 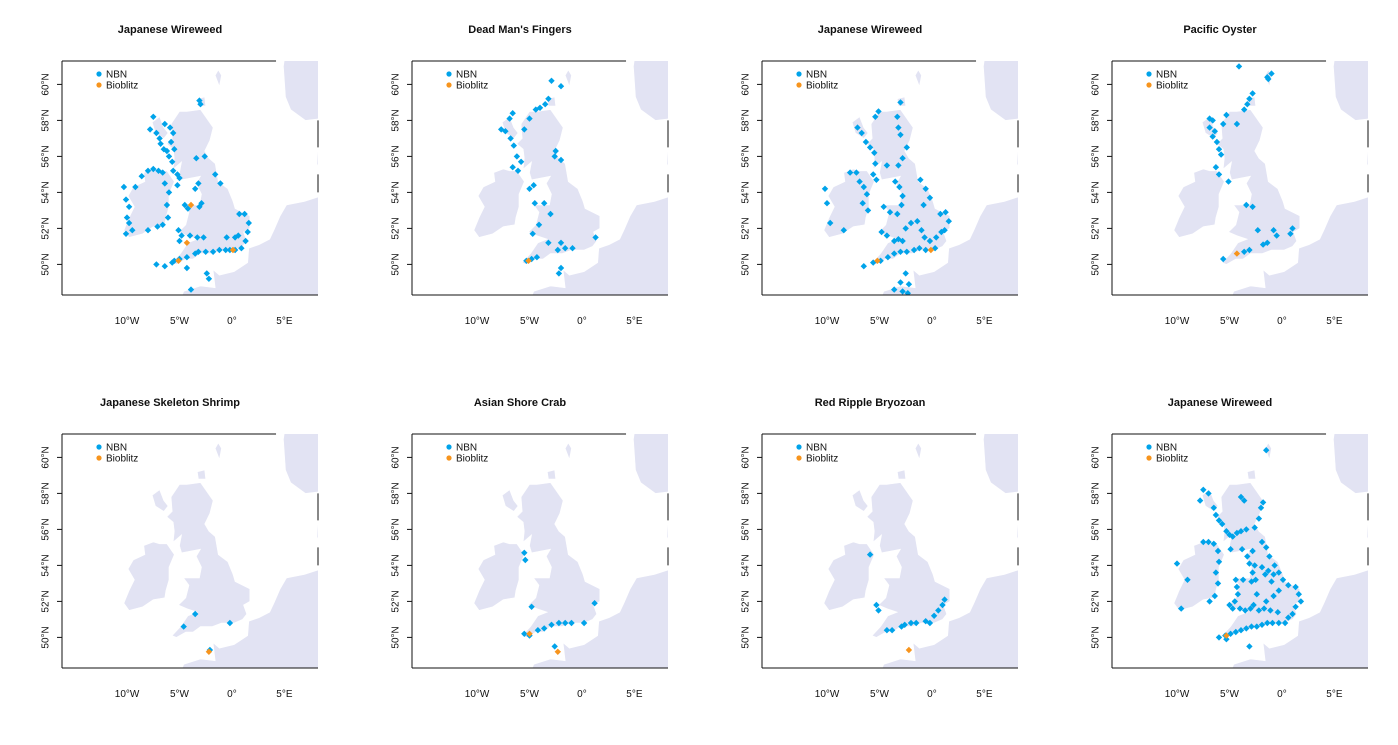 What do you see at coordinates (396, 264) in the screenshot?
I see `y-tick-label: 50°N` at bounding box center [396, 264].